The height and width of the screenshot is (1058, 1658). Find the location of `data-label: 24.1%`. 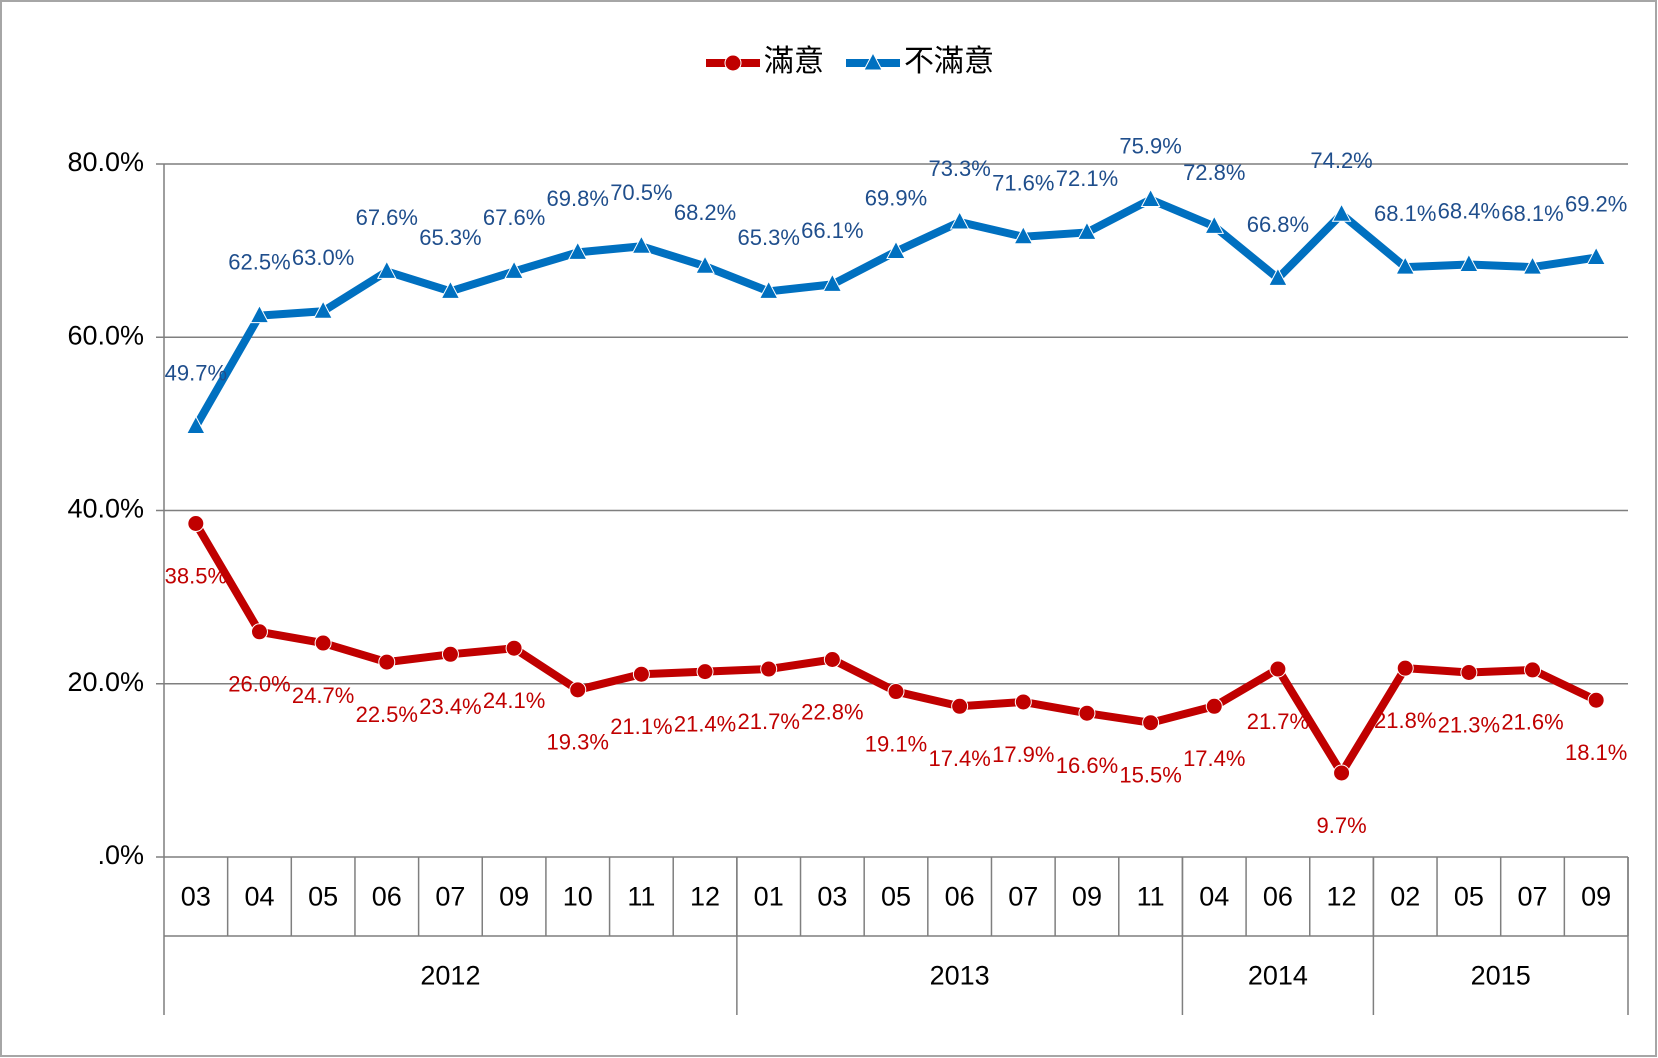

data-label: 24.1% is located at coordinates (514, 700).